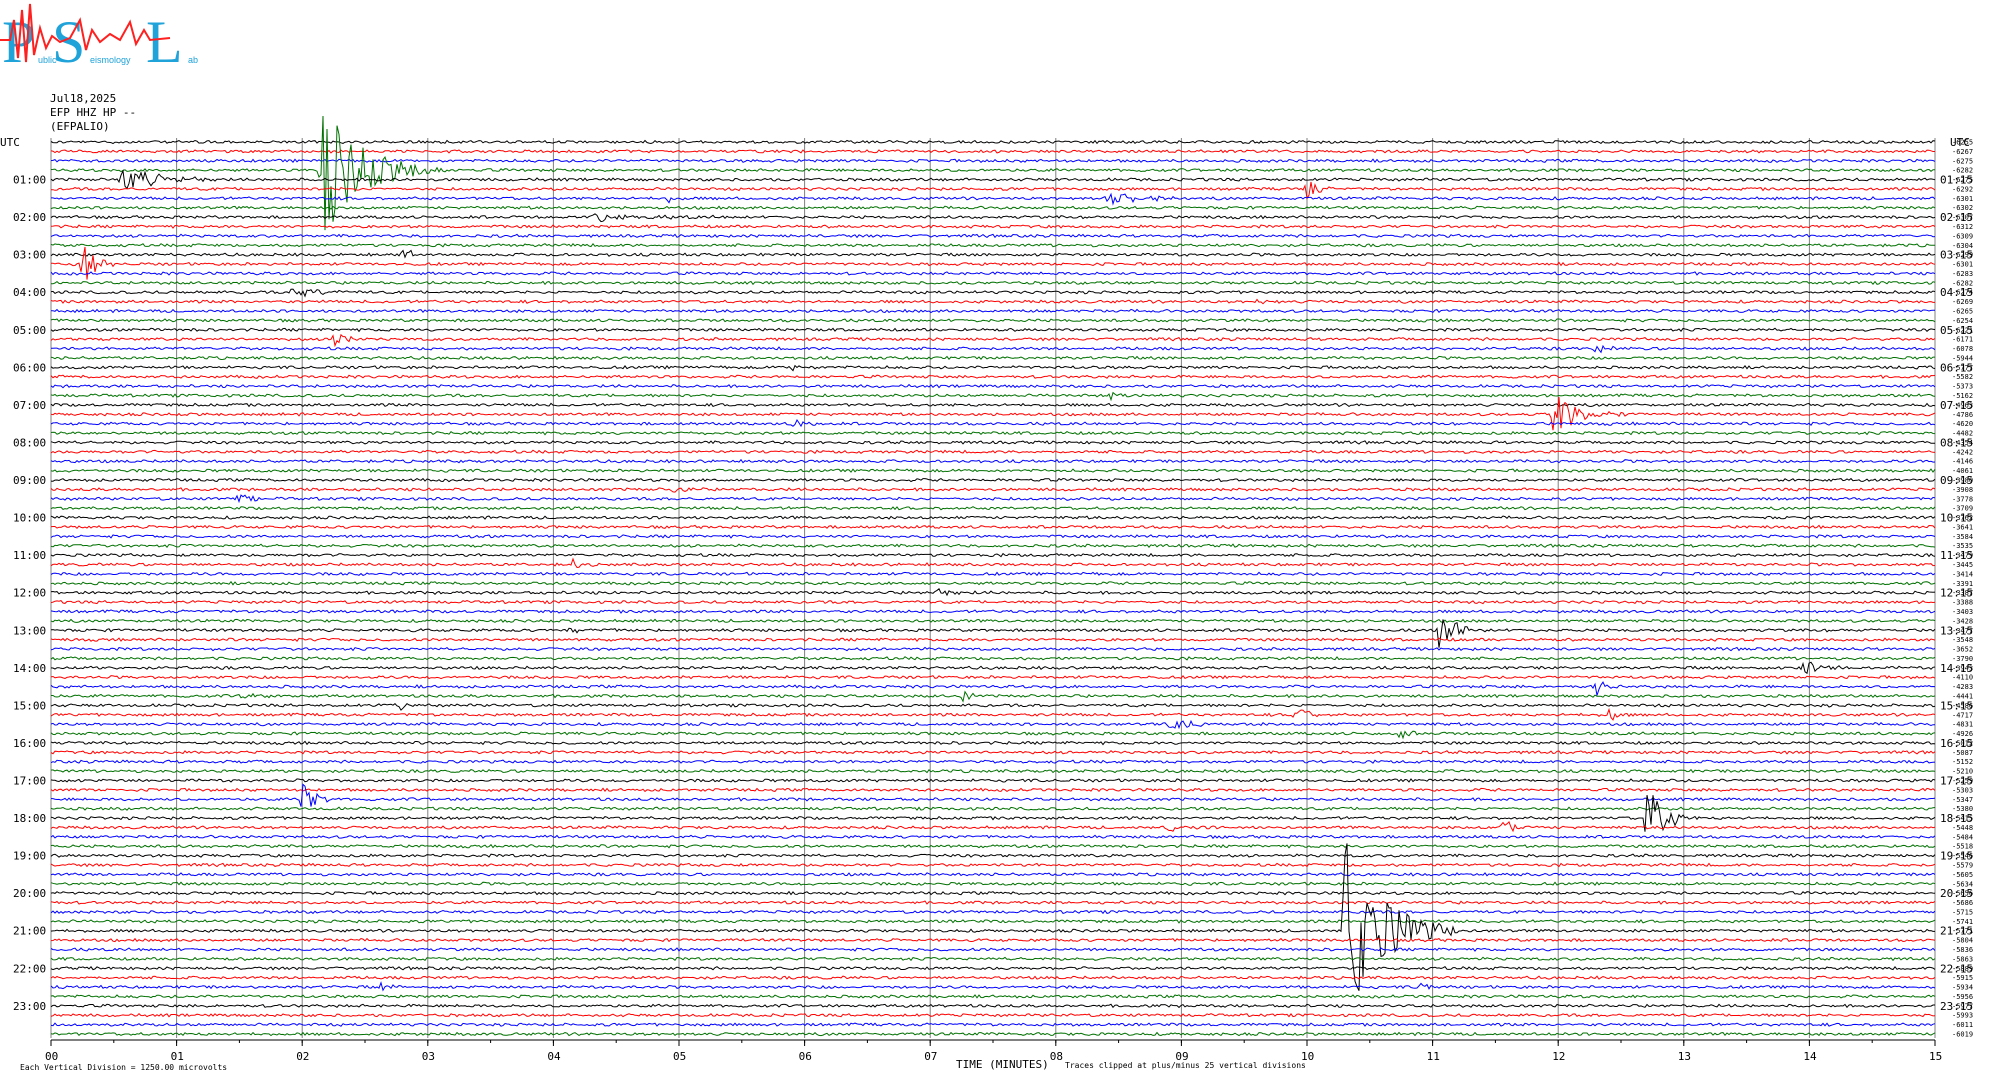 The height and width of the screenshot is (1080, 2010). What do you see at coordinates (1956, 593) in the screenshot?
I see `right-hour-label: 12:15` at bounding box center [1956, 593].